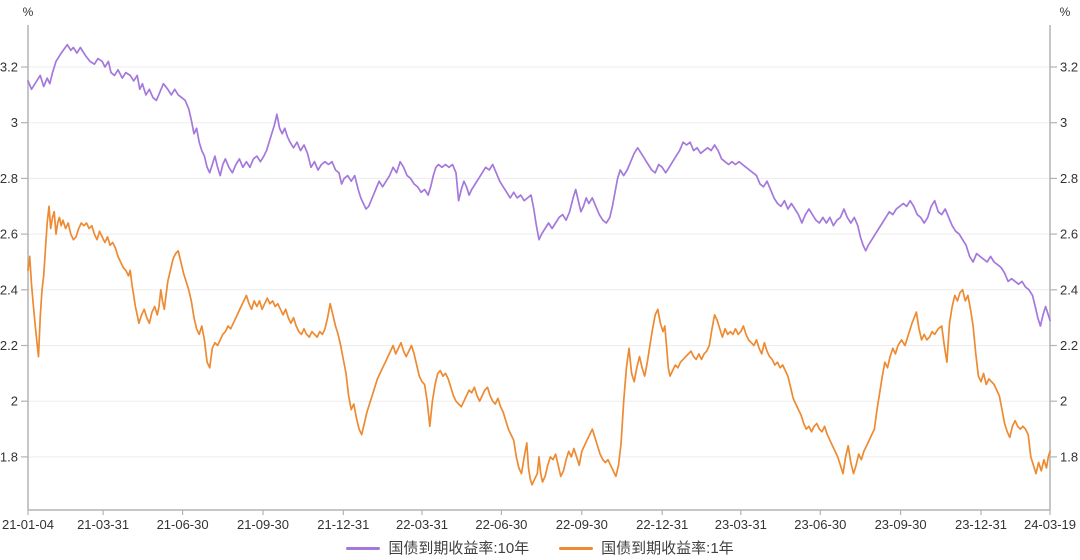 The image size is (1080, 560). What do you see at coordinates (9, 289) in the screenshot?
I see `y-tick-label-left: 2.4` at bounding box center [9, 289].